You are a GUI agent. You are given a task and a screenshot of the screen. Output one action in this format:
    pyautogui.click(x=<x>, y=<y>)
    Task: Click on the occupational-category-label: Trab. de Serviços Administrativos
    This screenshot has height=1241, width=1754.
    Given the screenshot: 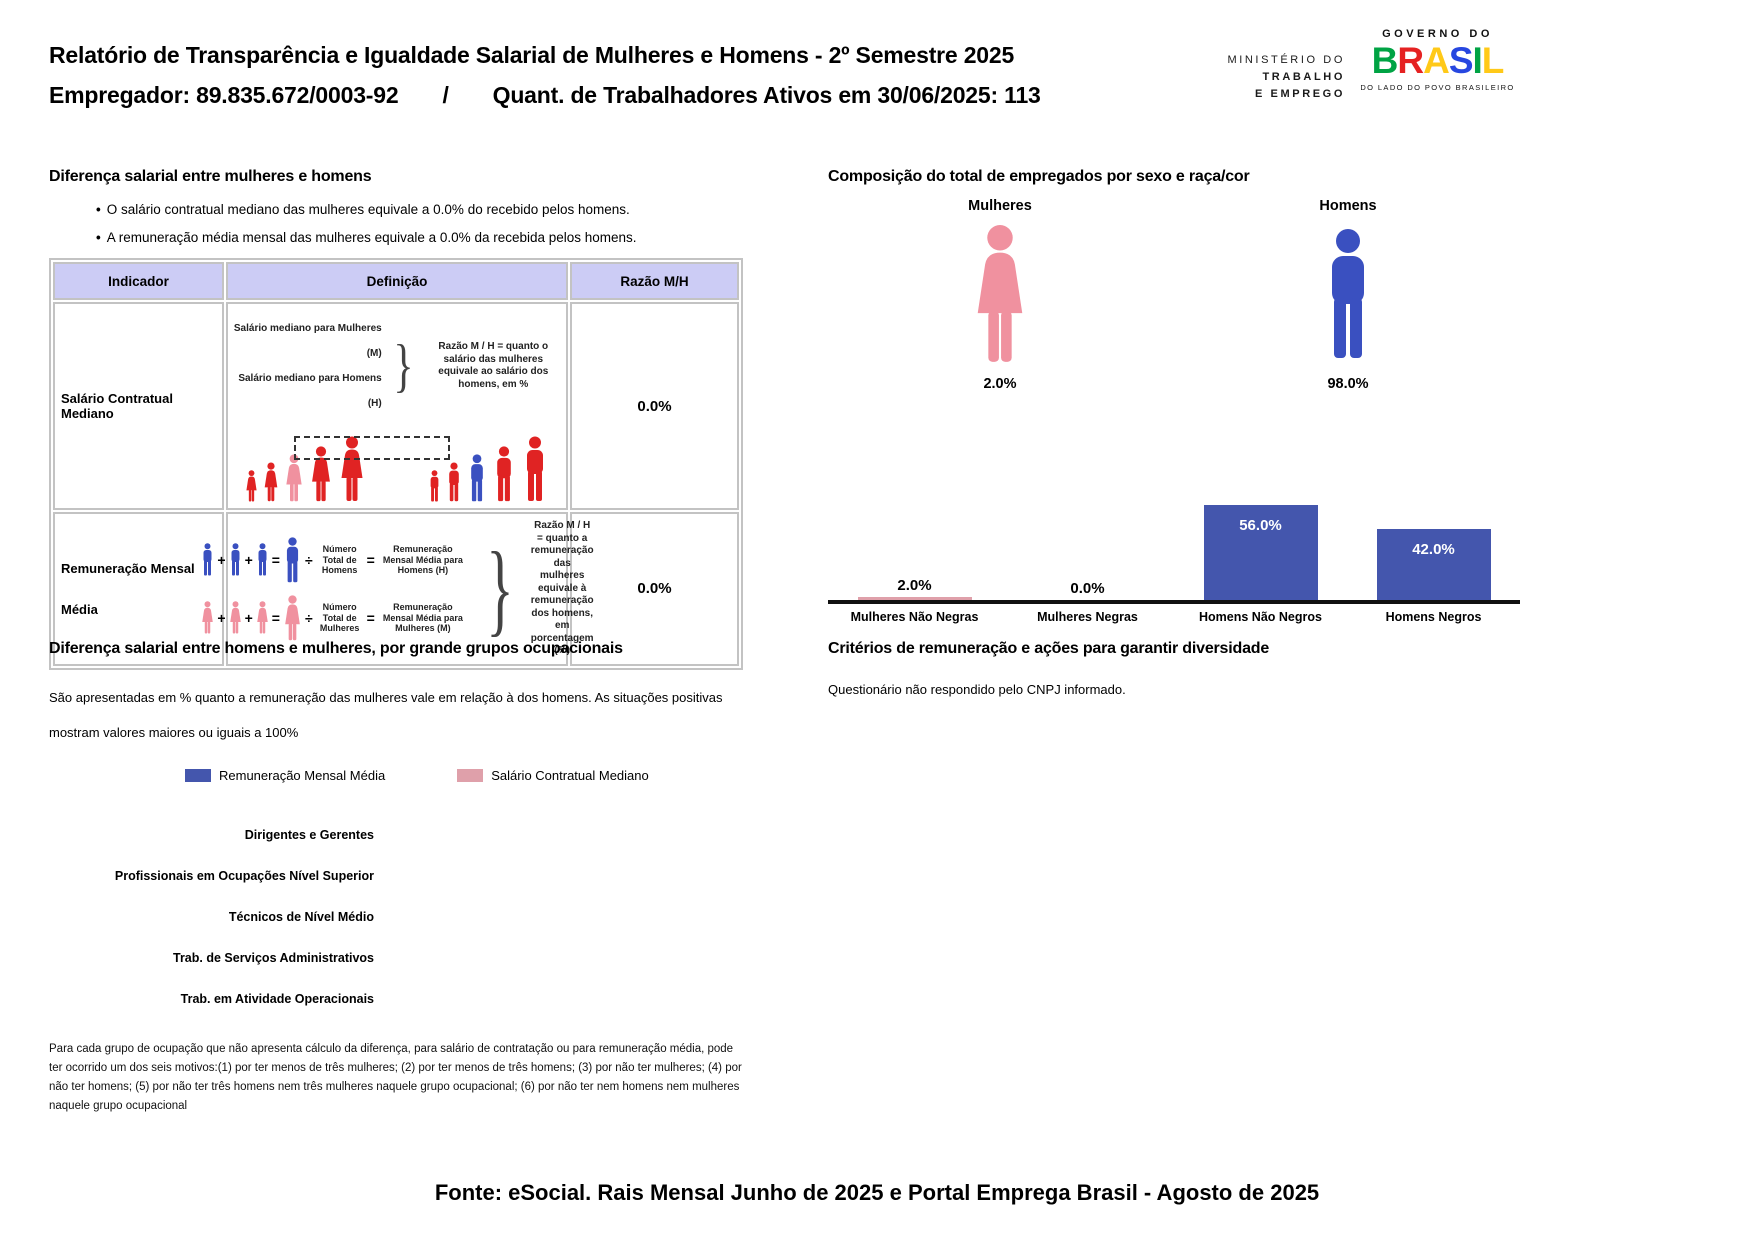 What is the action you would take?
    pyautogui.click(x=273, y=958)
    